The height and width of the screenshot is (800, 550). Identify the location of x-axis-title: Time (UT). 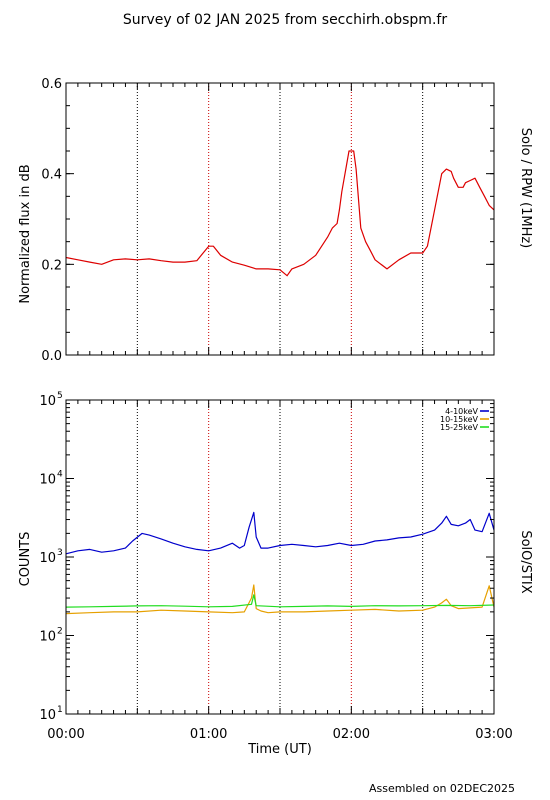
(279, 749).